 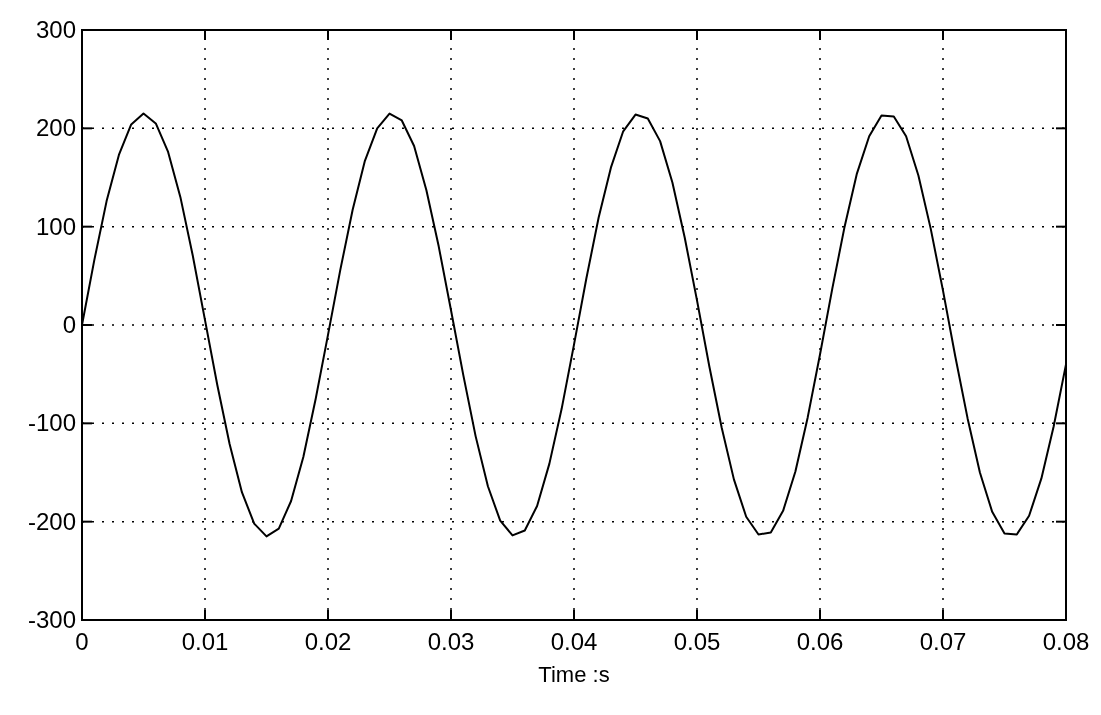 I want to click on x-tick-label: 0.03, so click(x=451, y=641).